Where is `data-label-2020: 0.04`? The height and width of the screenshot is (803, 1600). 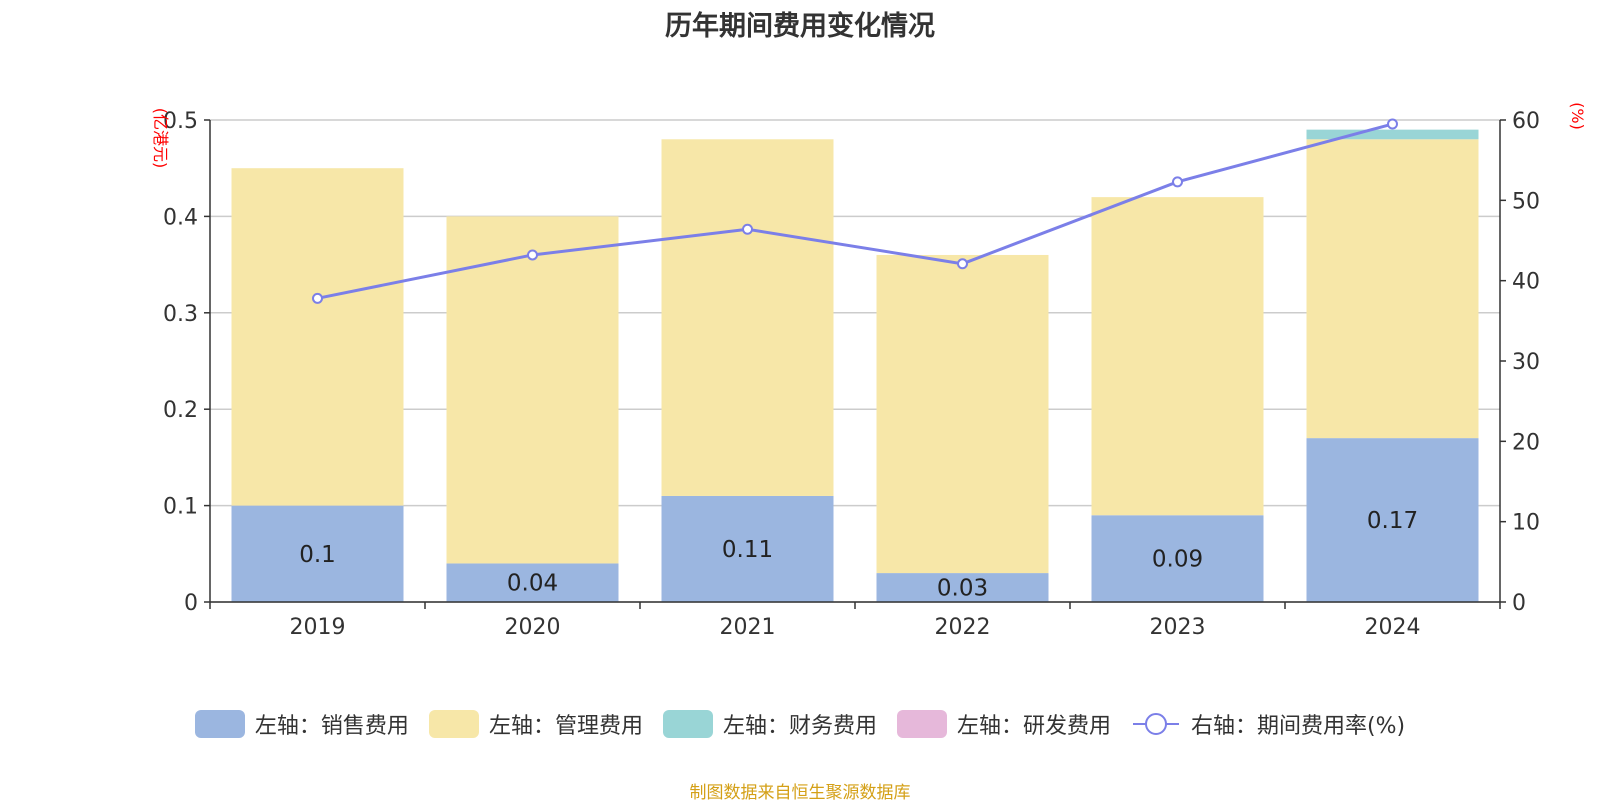
data-label-2020: 0.04 is located at coordinates (532, 584).